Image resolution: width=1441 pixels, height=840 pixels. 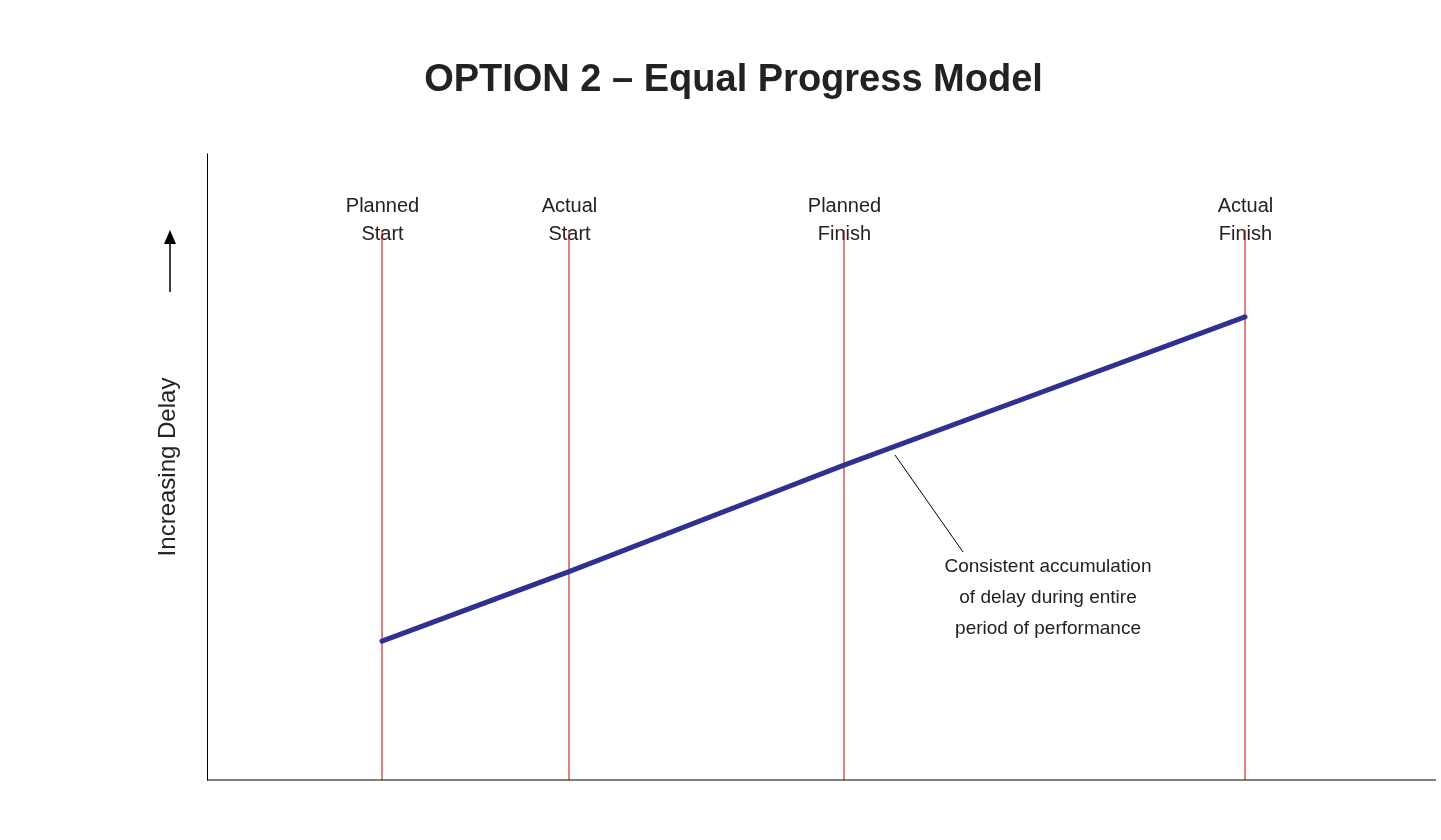 What do you see at coordinates (166, 467) in the screenshot?
I see `y-axis-title: Increasing Delay` at bounding box center [166, 467].